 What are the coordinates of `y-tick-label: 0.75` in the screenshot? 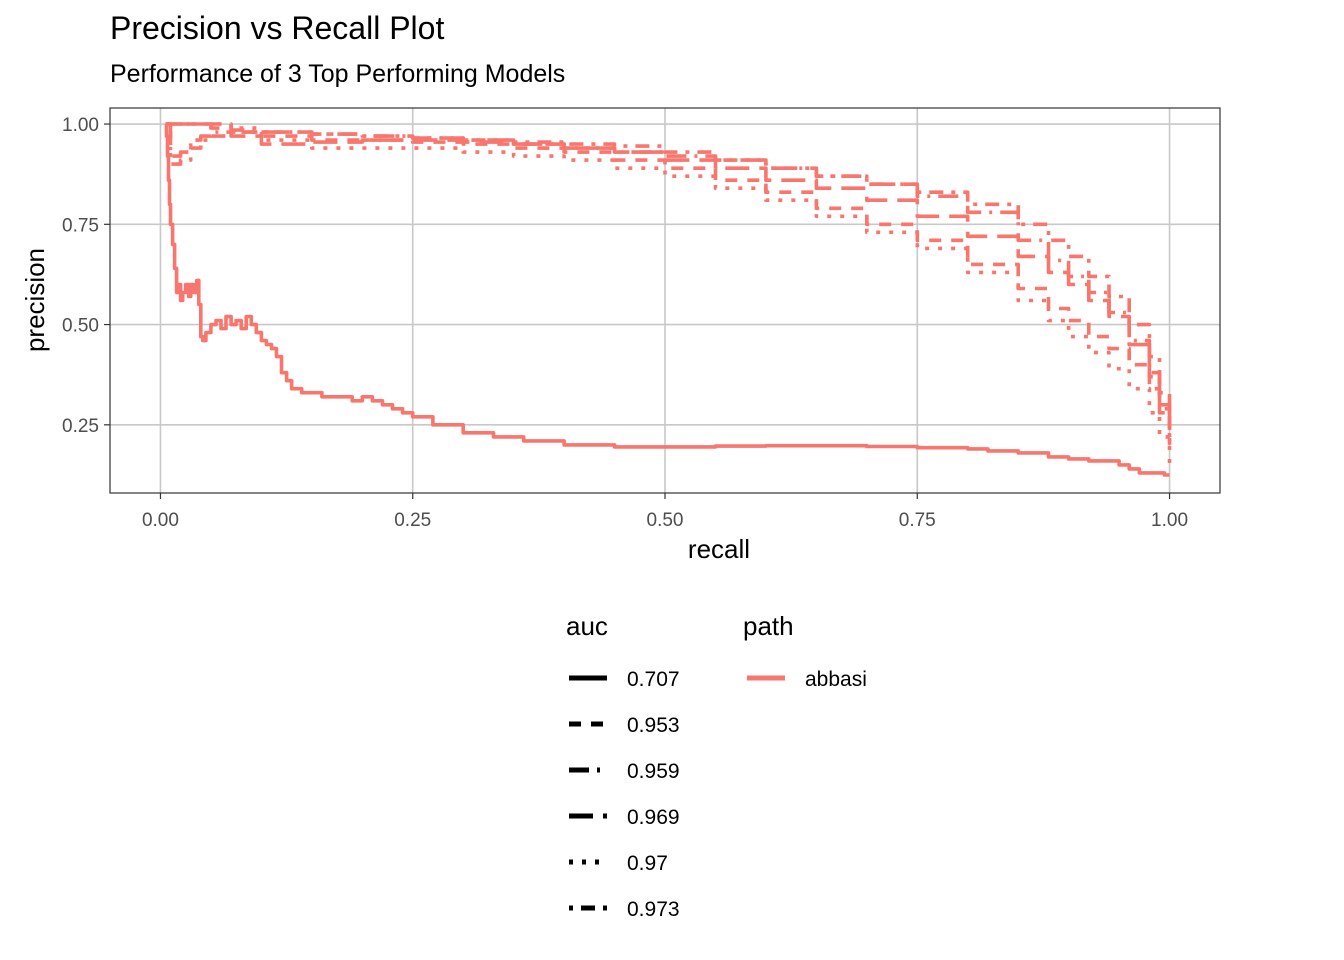 It's located at (80, 225).